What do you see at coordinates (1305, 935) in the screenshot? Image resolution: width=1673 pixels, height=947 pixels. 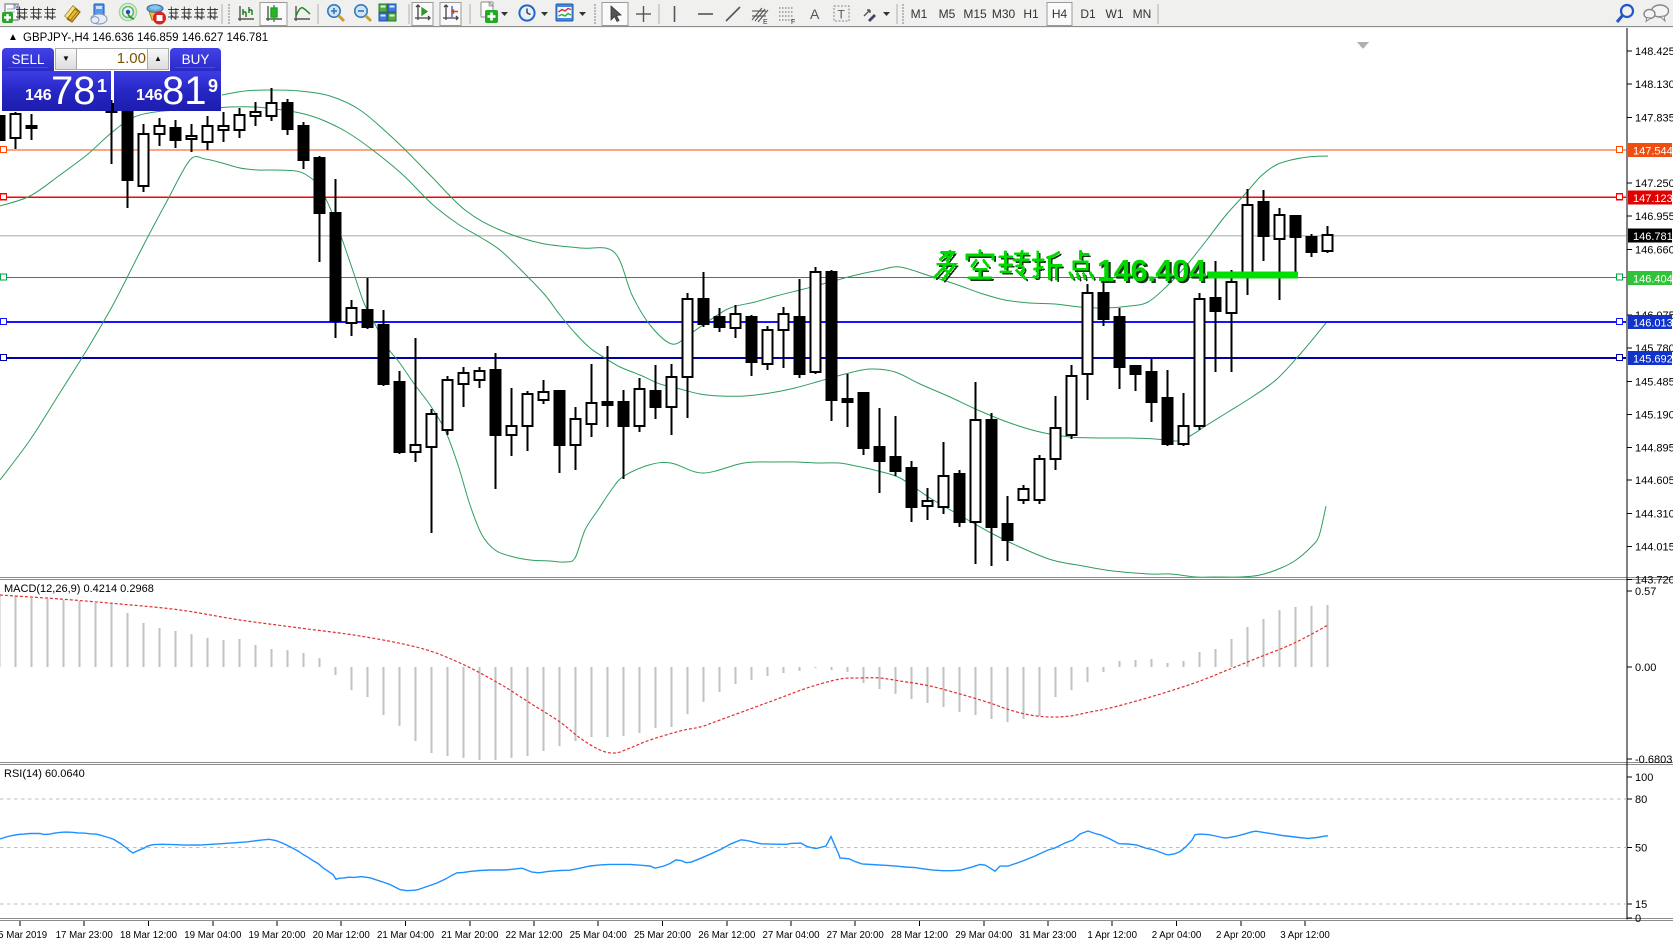 I see `svg-text: 3 Apr 12:00` at bounding box center [1305, 935].